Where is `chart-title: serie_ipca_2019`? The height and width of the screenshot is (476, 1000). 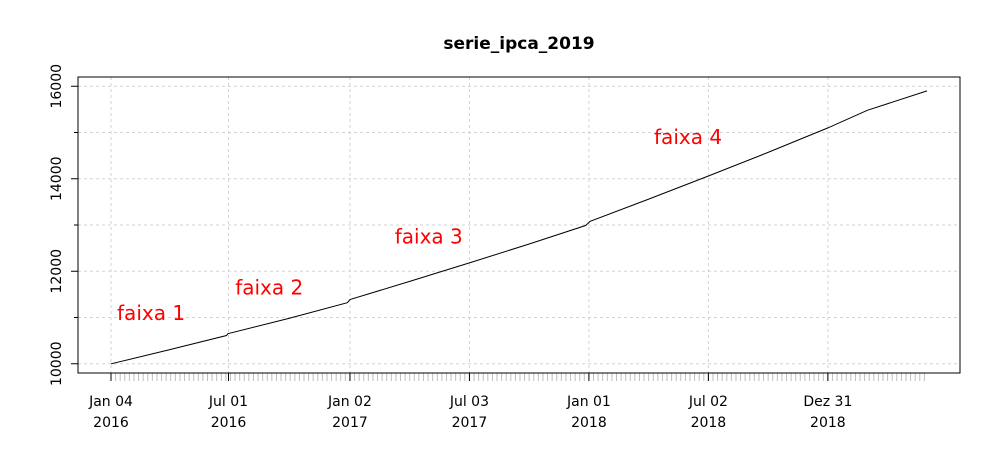
chart-title: serie_ipca_2019 is located at coordinates (518, 44).